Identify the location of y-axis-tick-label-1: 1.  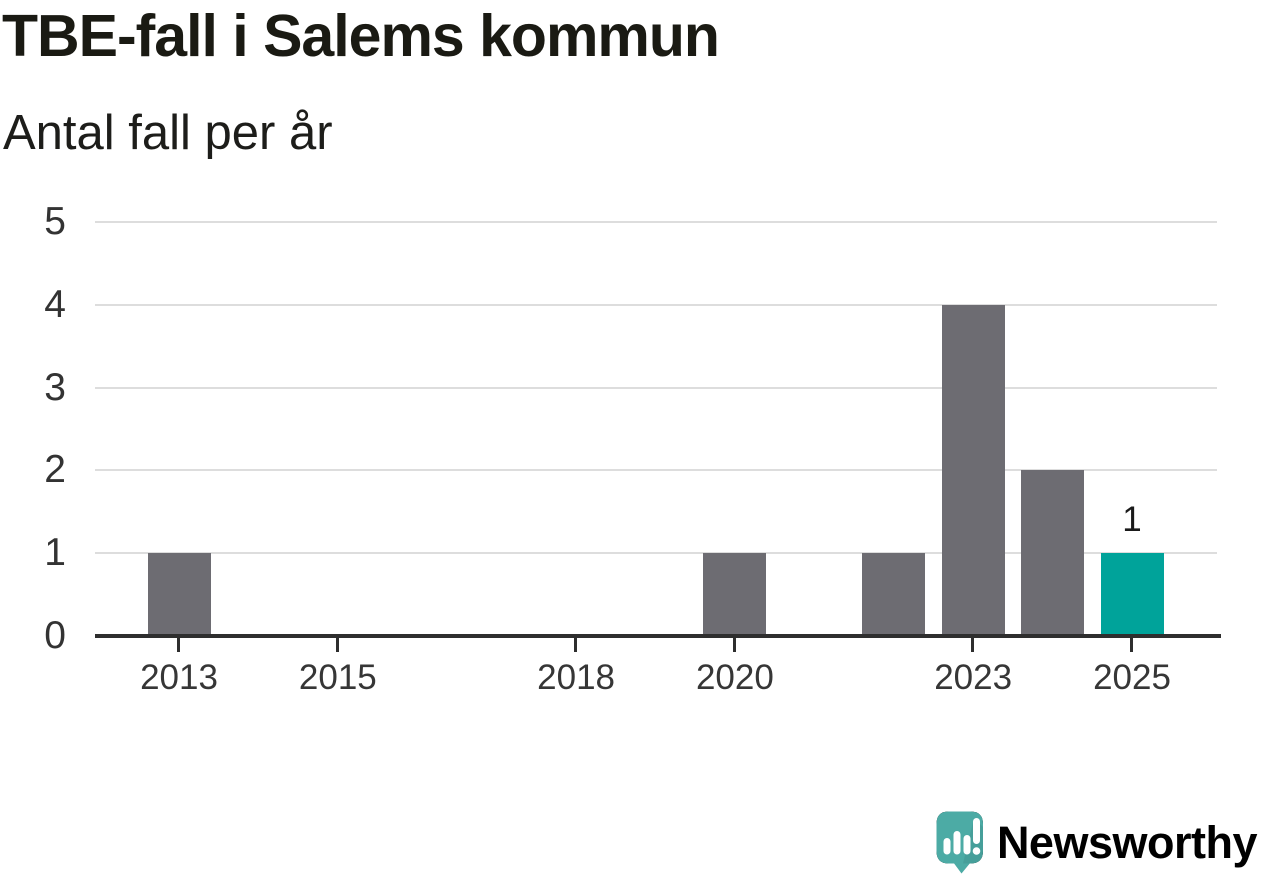
(55, 553).